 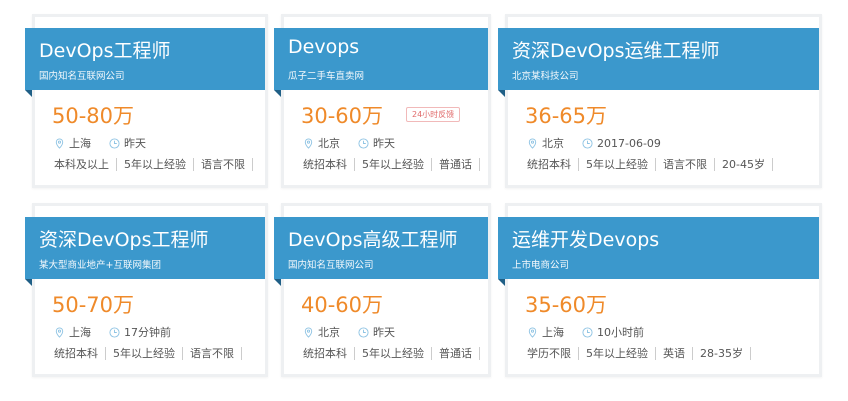 I want to click on job-title: DevOps工程师, so click(x=105, y=51).